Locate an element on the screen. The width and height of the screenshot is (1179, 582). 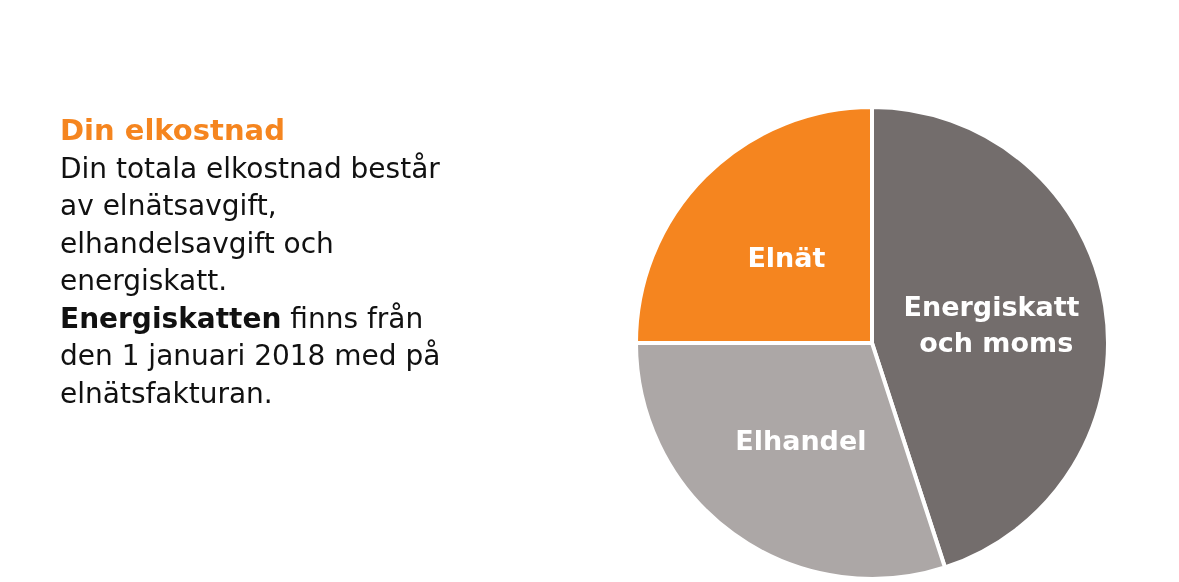
slice-label: Energiskatt och moms is located at coordinates (991, 324).